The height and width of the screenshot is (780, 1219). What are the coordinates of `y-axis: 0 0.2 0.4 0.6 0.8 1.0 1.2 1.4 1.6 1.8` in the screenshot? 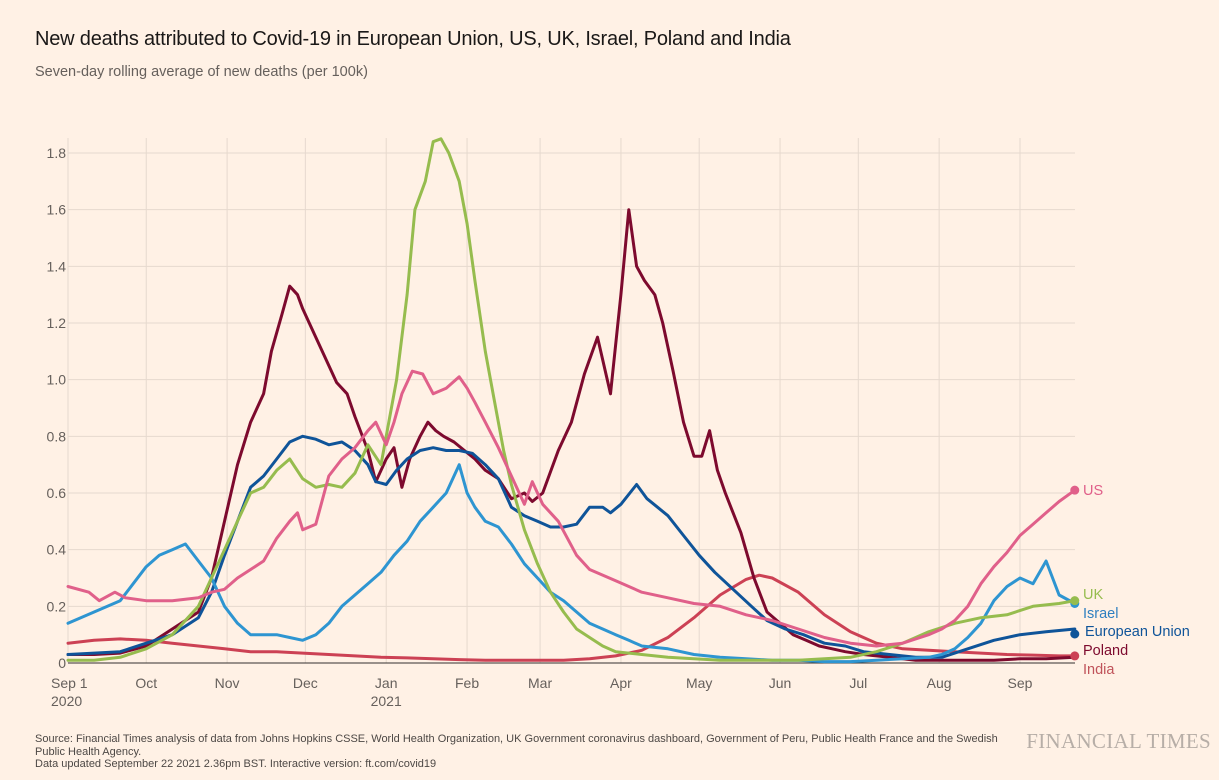 It's located at (57, 408).